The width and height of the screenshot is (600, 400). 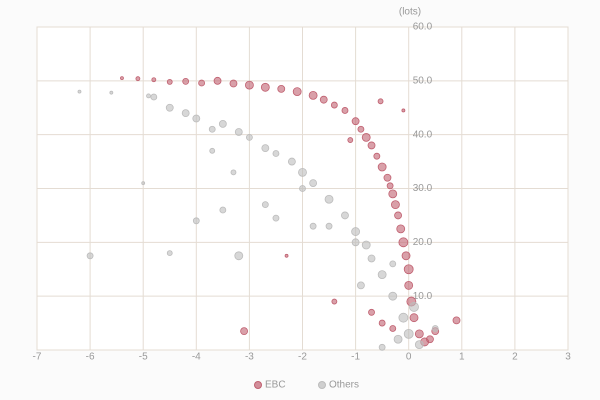 What do you see at coordinates (302, 357) in the screenshot?
I see `x-tick-label: -2` at bounding box center [302, 357].